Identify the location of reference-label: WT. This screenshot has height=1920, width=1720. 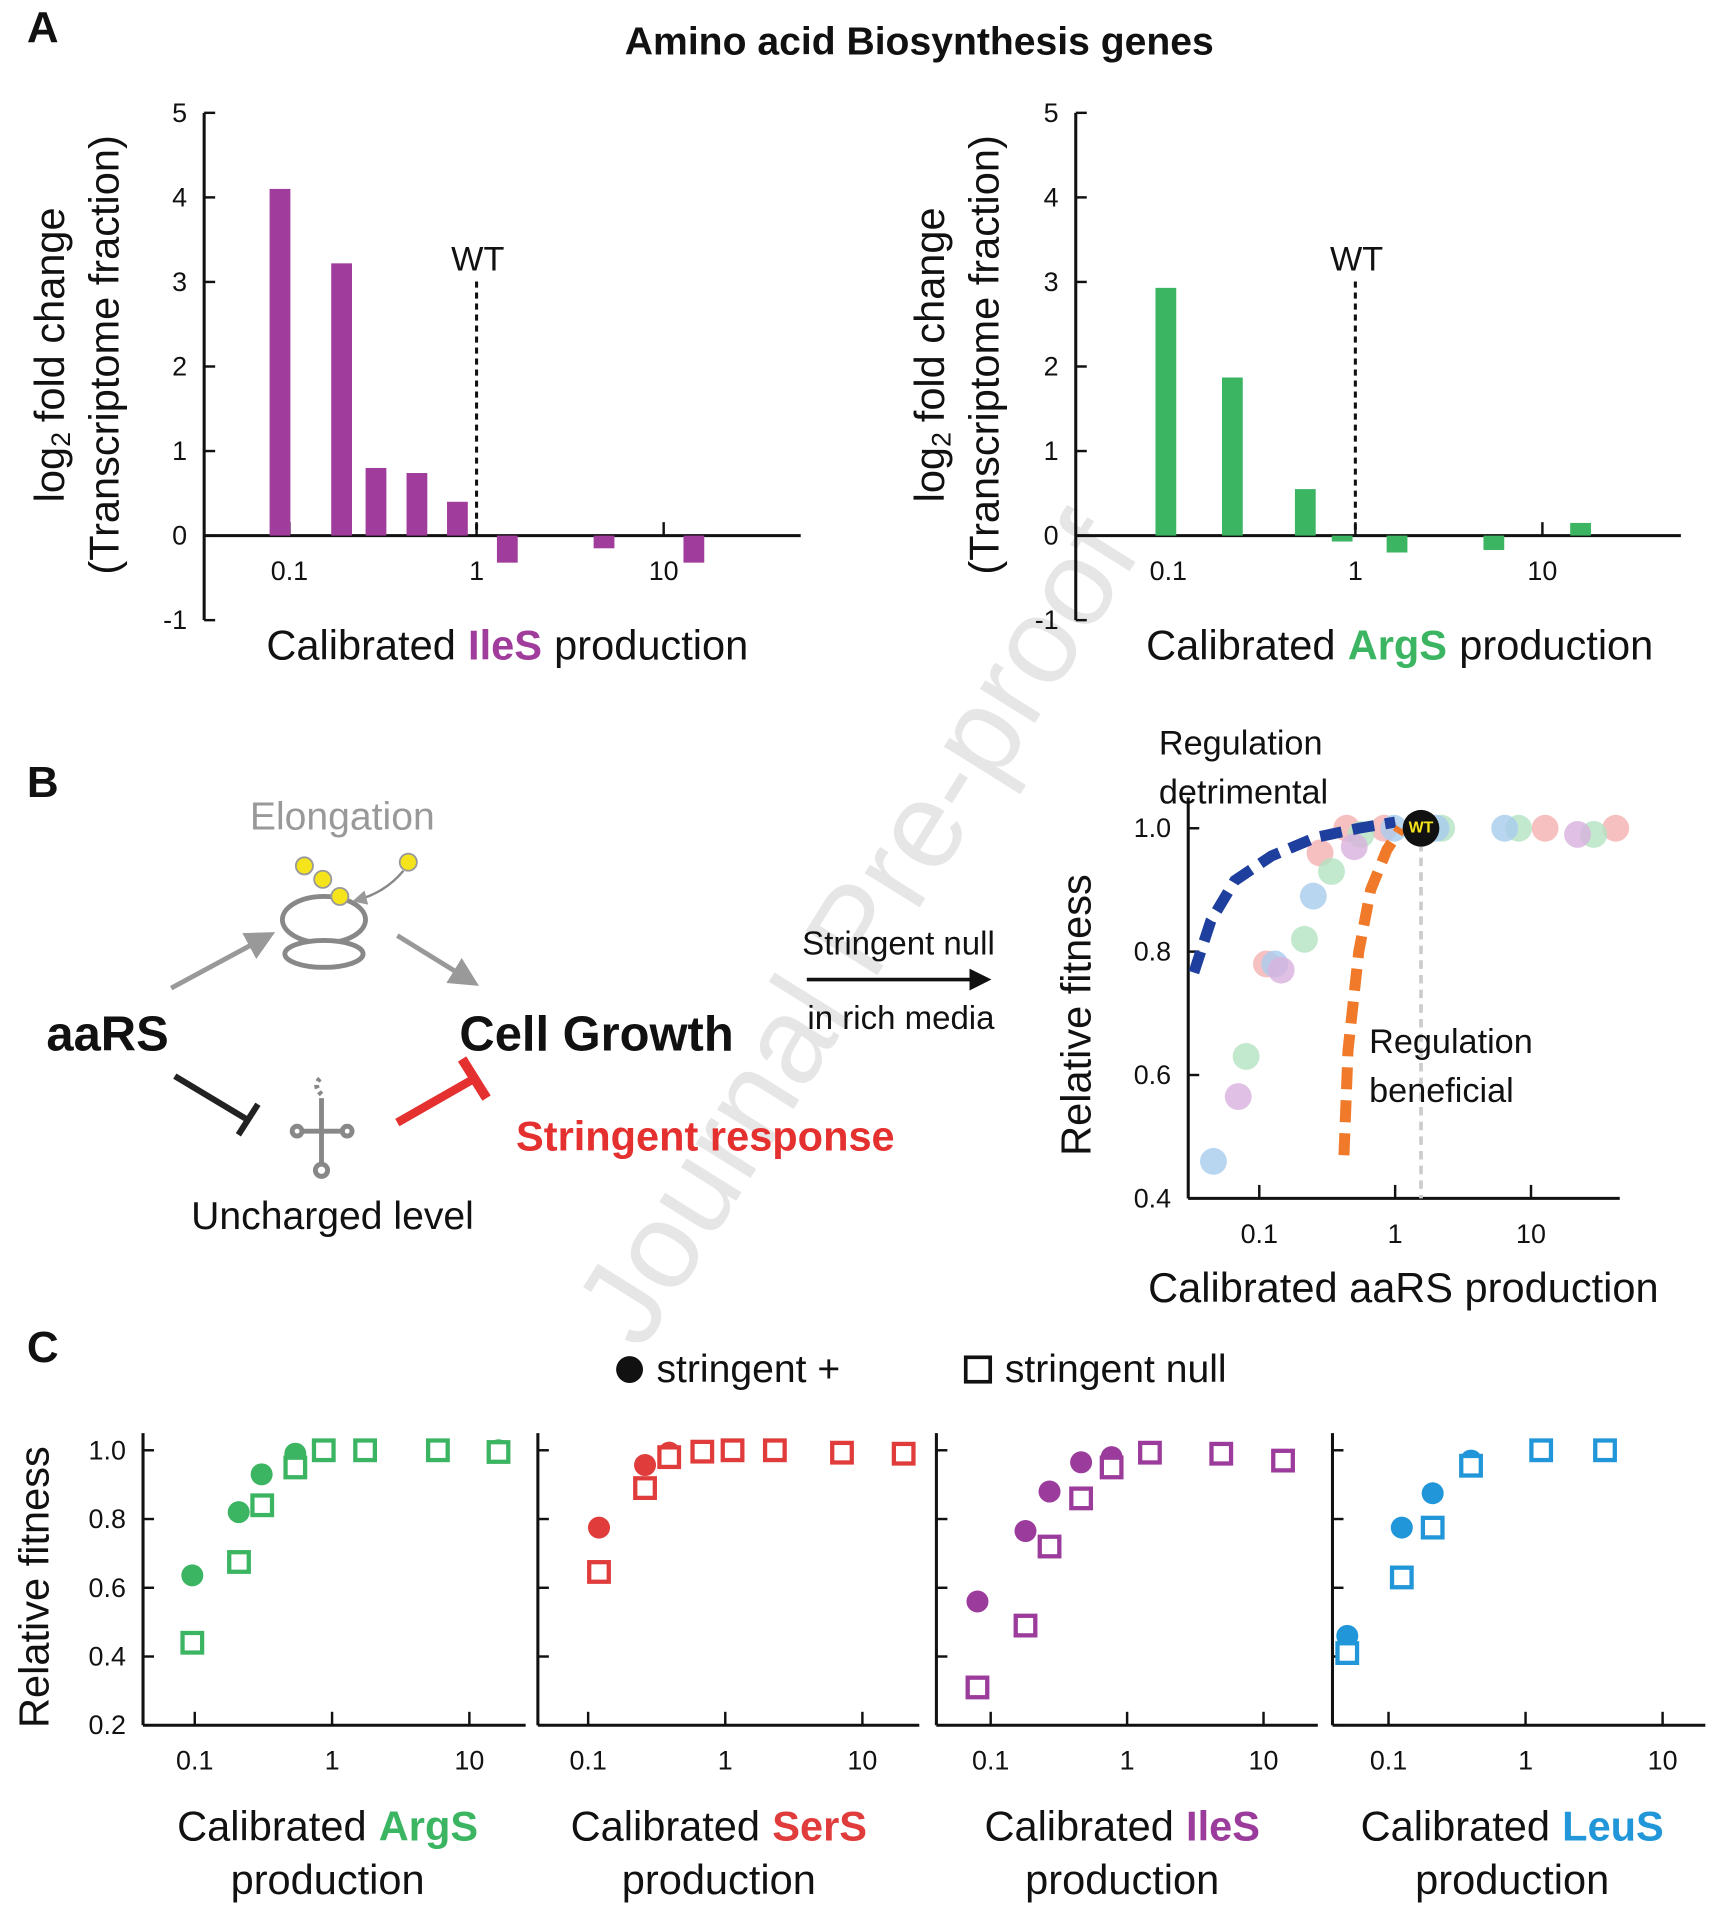
(1356, 260).